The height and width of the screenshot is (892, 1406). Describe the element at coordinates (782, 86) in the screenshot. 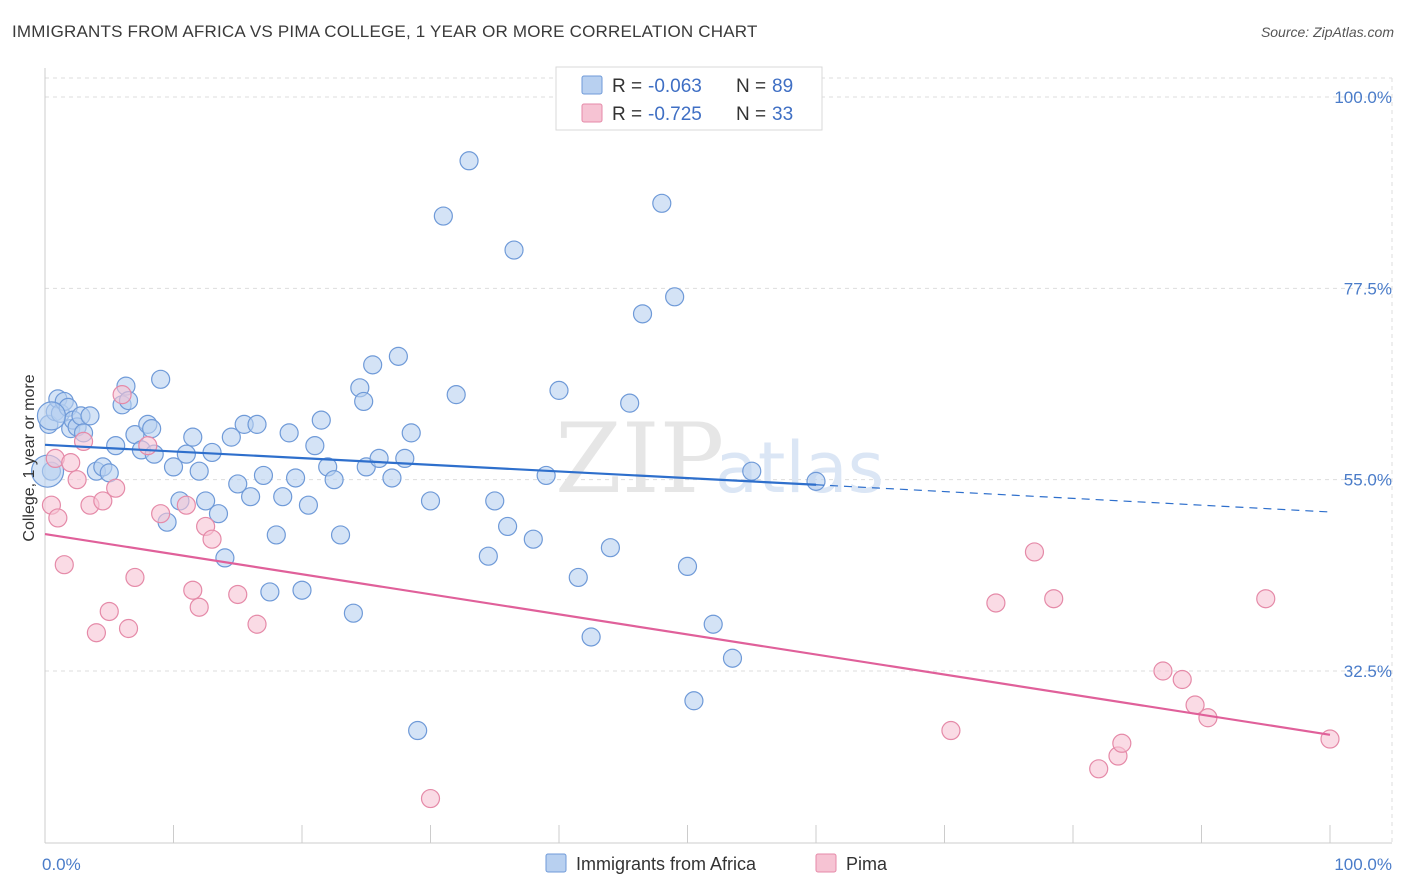

I see `legend-n-value-blue: 89` at that location.